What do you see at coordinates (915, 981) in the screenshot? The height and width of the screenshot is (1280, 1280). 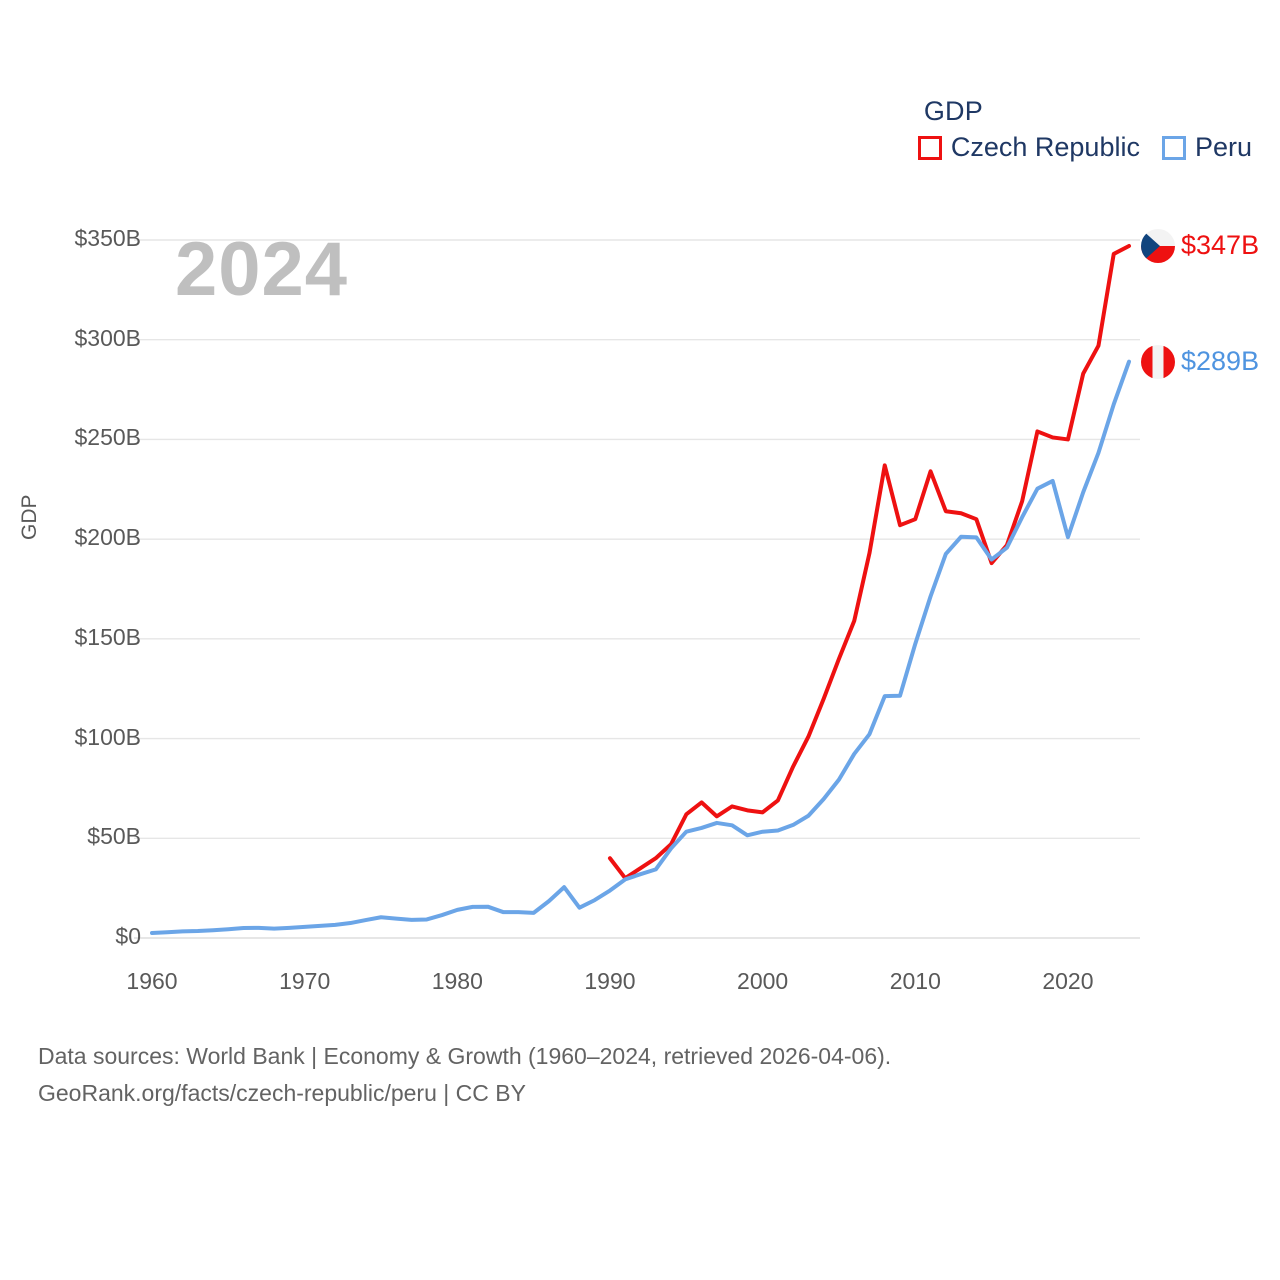 I see `x-axis-tick-label: 2010` at bounding box center [915, 981].